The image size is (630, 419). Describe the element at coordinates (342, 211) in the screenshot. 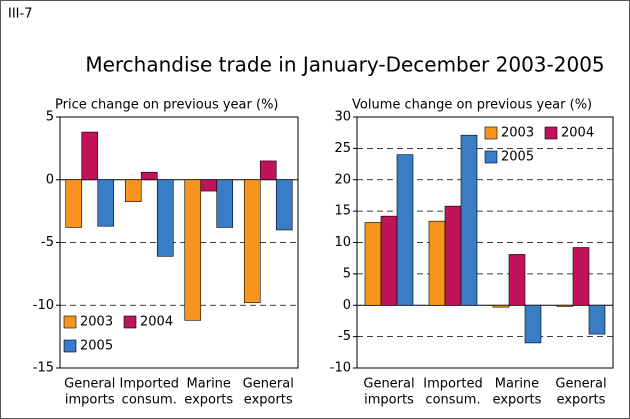

I see `y-tick-label: 15` at that location.